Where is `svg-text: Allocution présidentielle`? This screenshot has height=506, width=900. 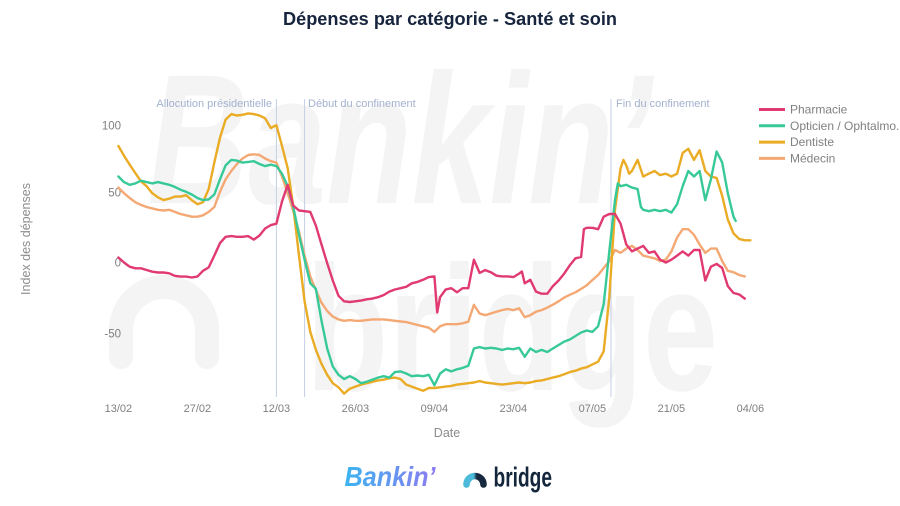 svg-text: Allocution présidentielle is located at coordinates (214, 104).